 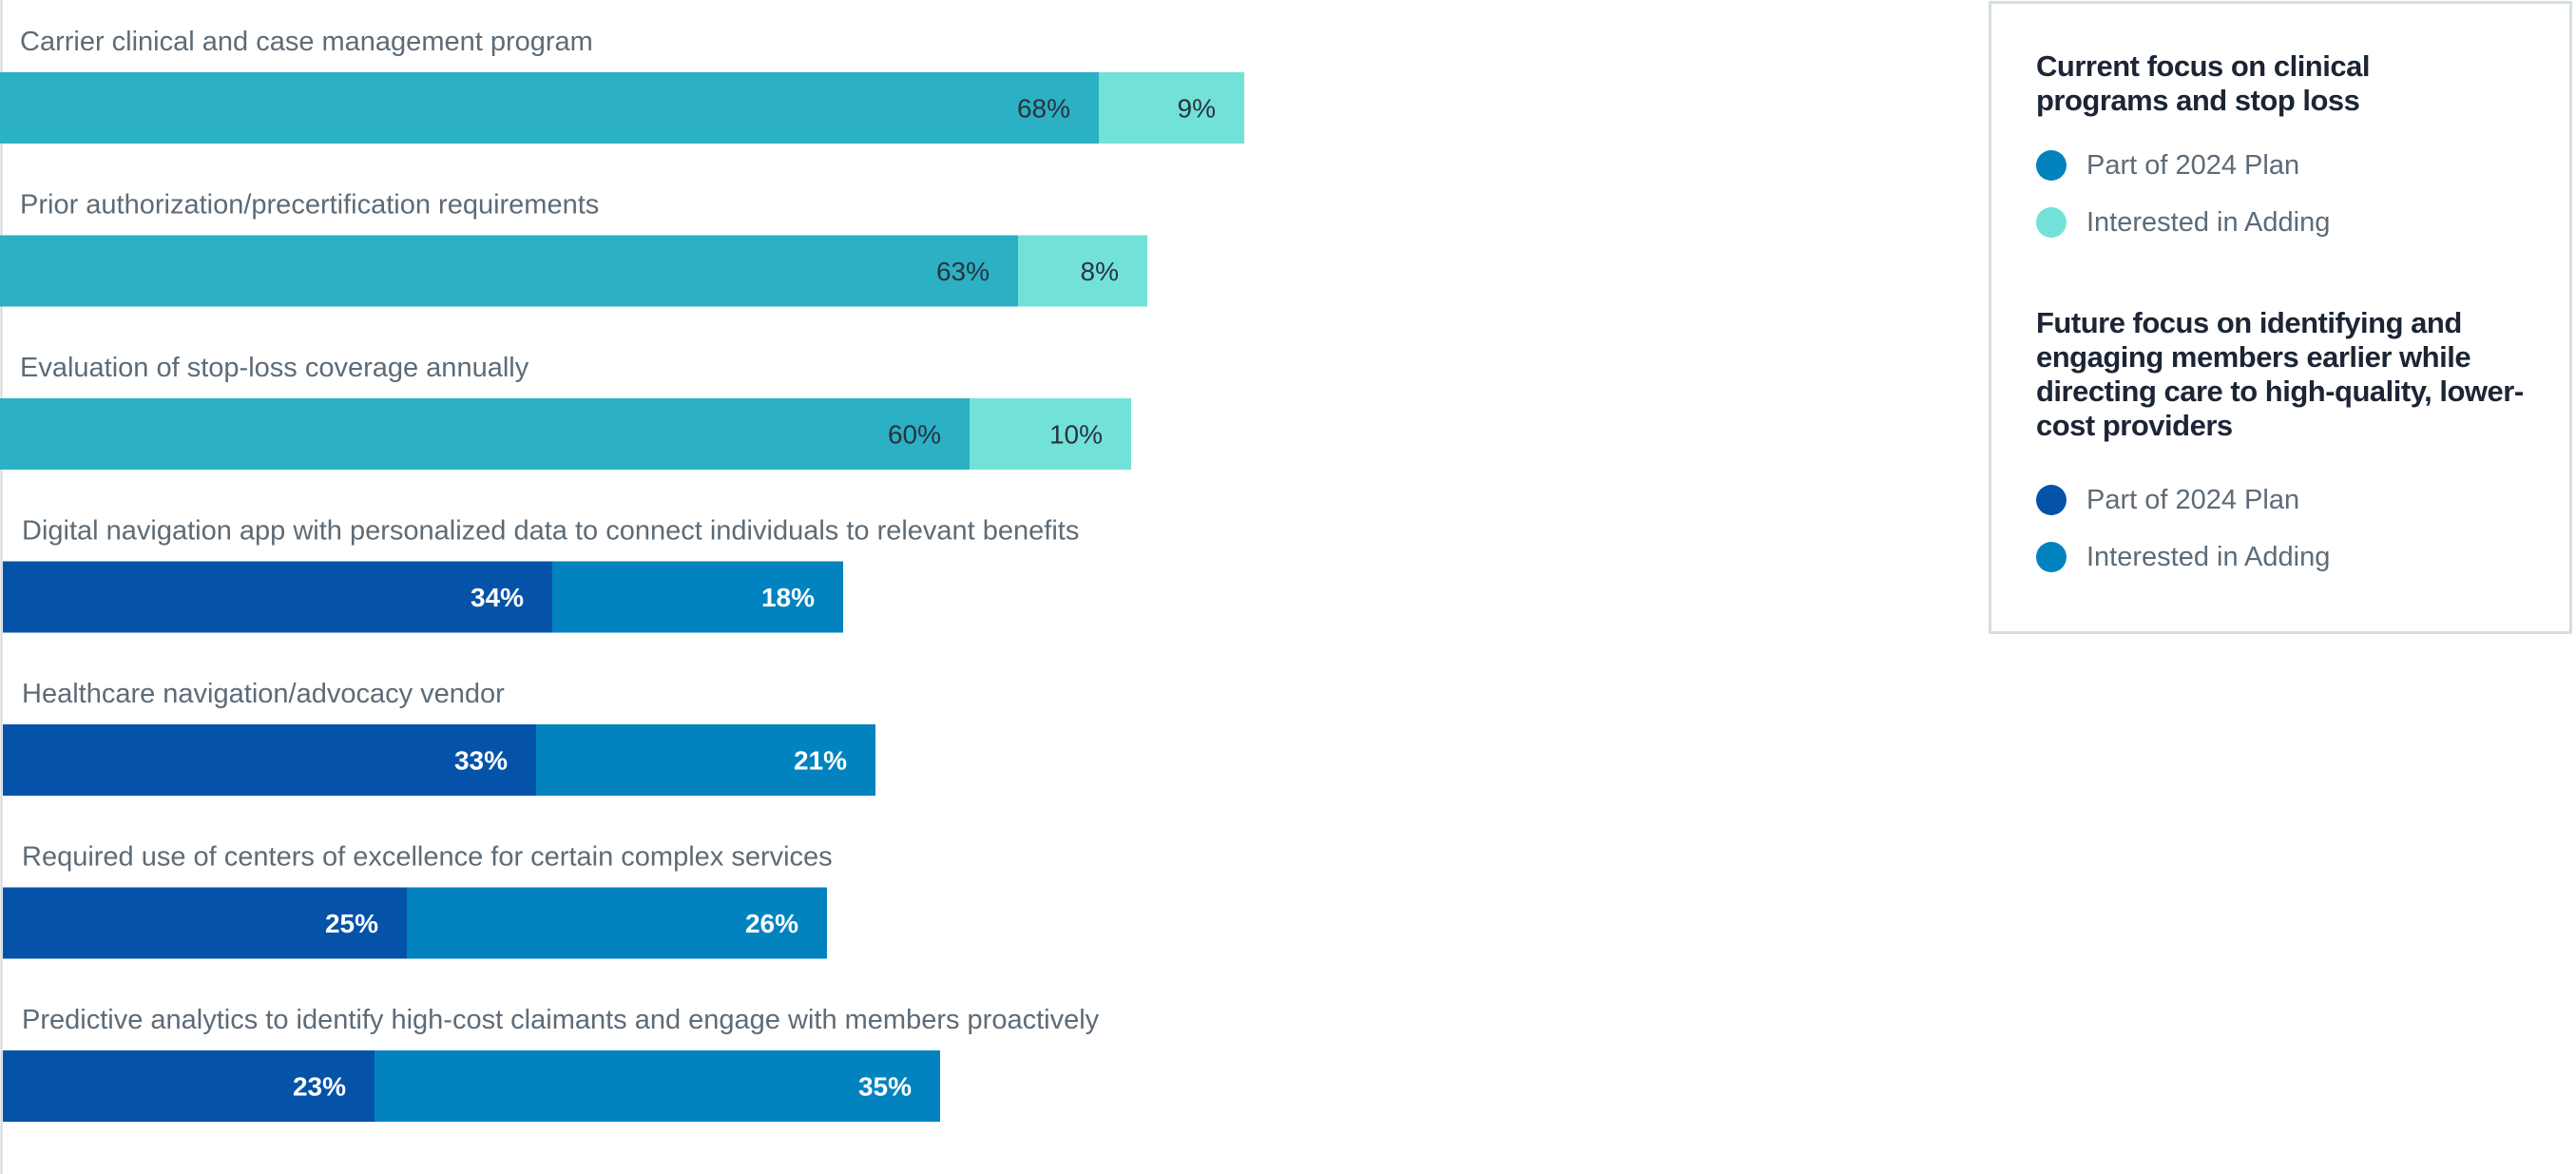 What do you see at coordinates (885, 1087) in the screenshot?
I see `bar-value-label: 35%` at bounding box center [885, 1087].